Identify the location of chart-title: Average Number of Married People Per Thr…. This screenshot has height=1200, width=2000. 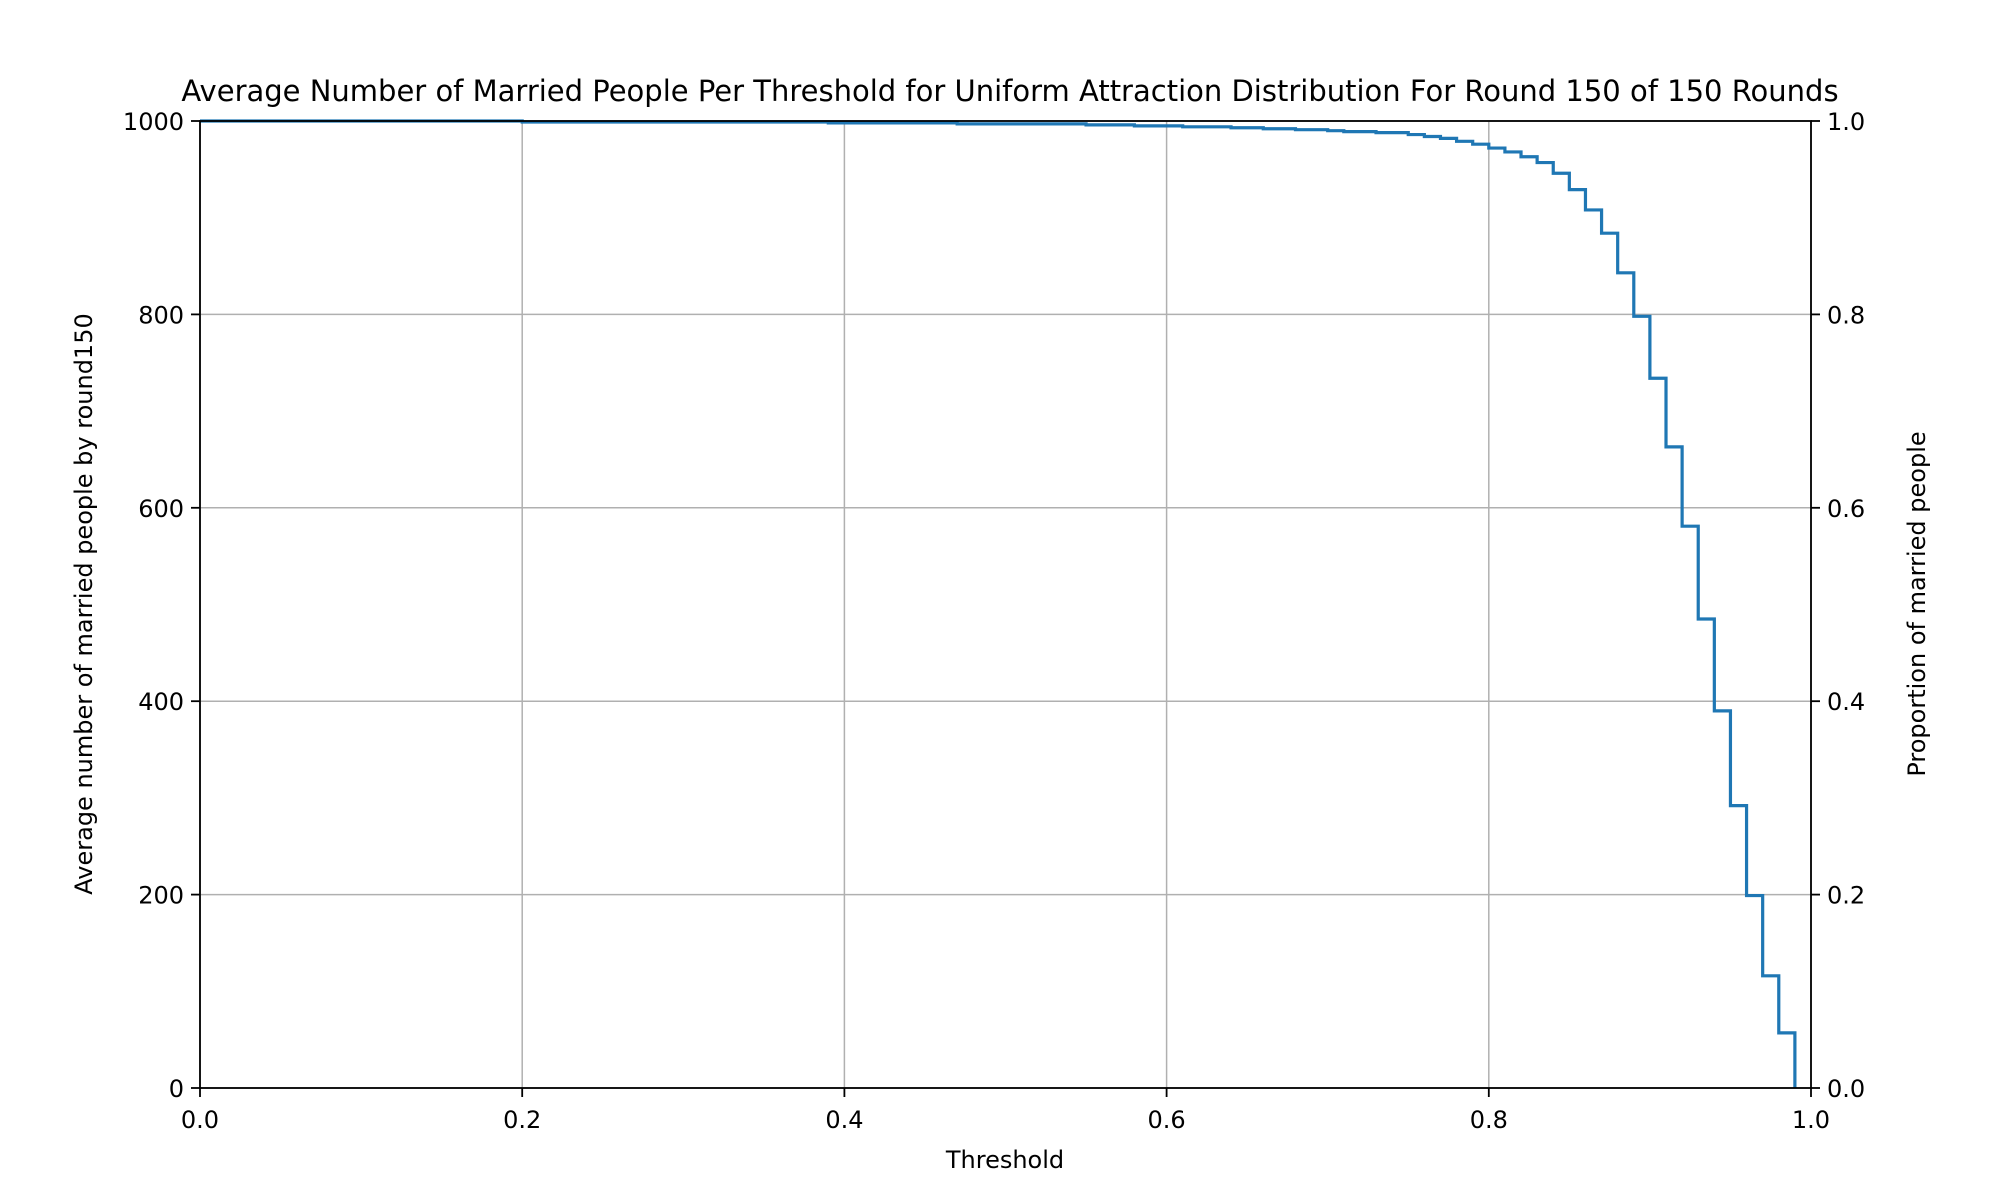
(1009, 91).